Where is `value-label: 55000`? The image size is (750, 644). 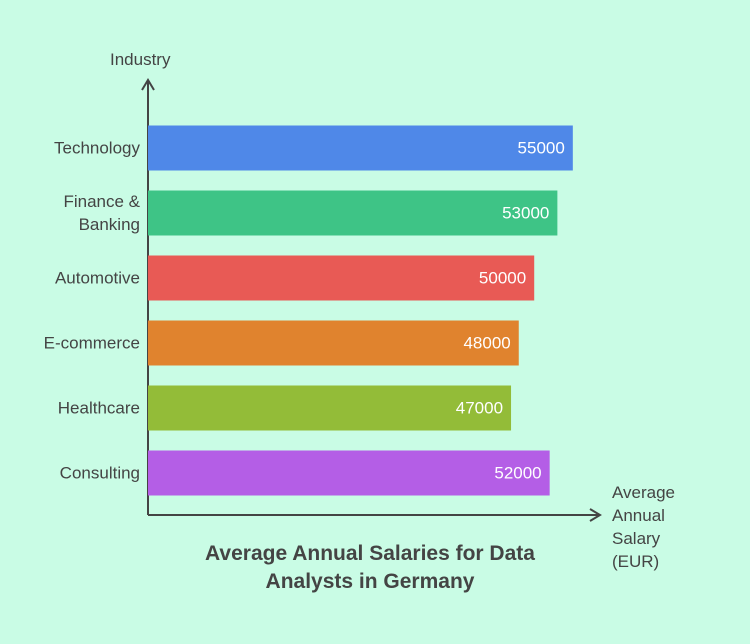 value-label: 55000 is located at coordinates (541, 147).